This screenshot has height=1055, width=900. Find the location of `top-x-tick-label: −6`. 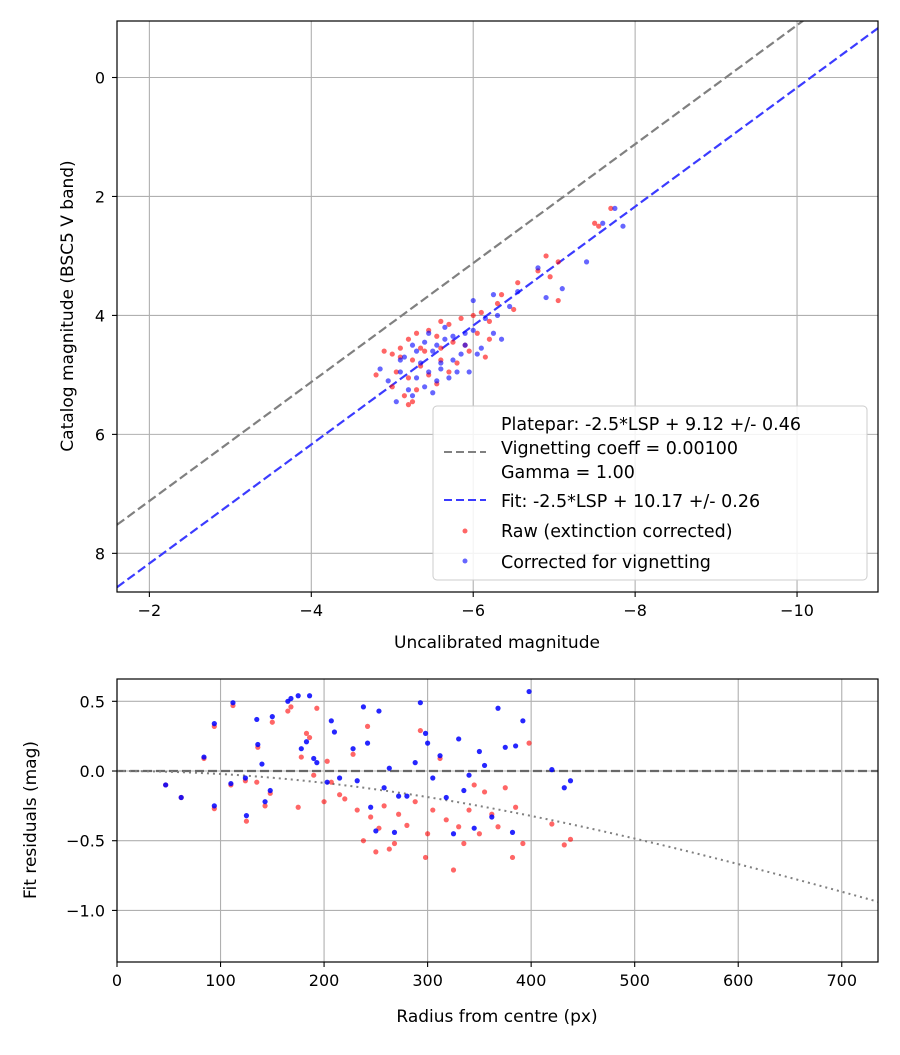

top-x-tick-label: −6 is located at coordinates (473, 610).